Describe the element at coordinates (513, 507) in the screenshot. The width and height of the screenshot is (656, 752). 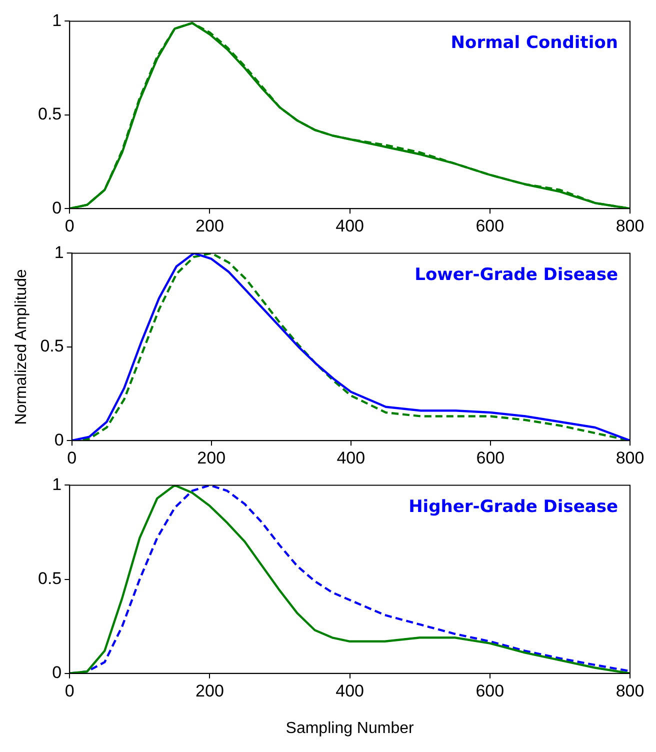
I see `annotation: Higher-Grade Disease` at that location.